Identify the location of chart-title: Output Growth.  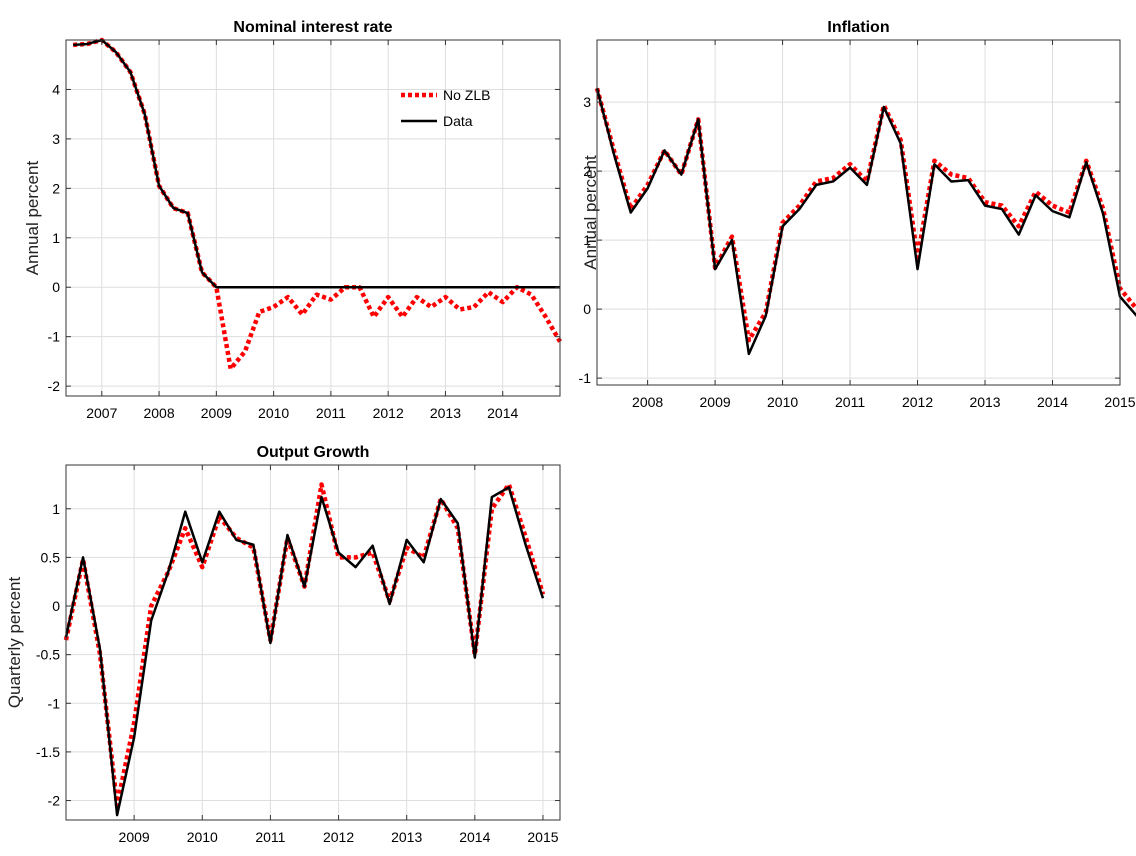
(313, 452).